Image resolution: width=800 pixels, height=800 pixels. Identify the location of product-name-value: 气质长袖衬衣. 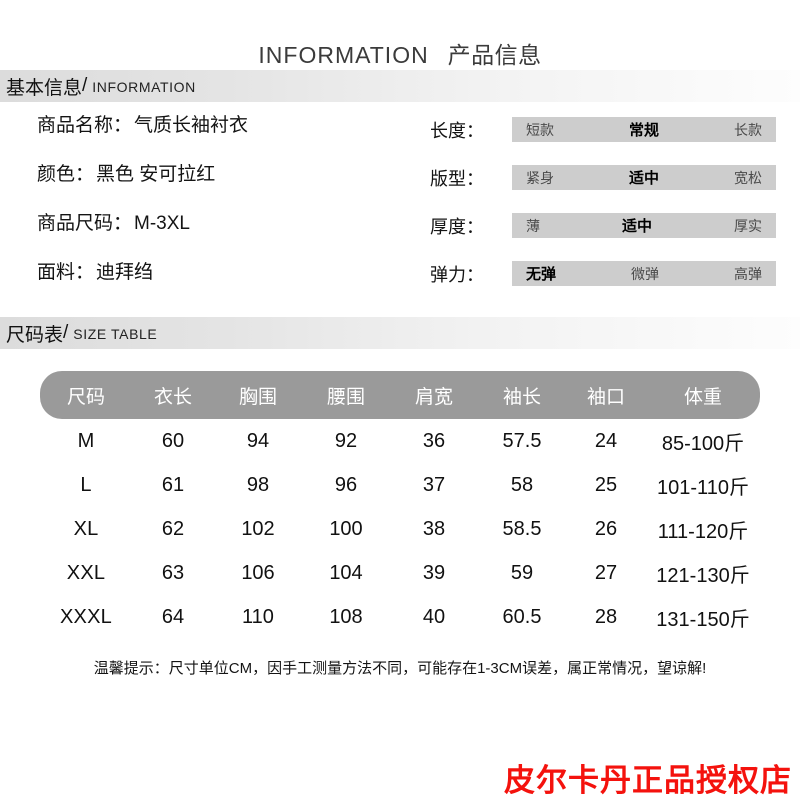
(191, 125).